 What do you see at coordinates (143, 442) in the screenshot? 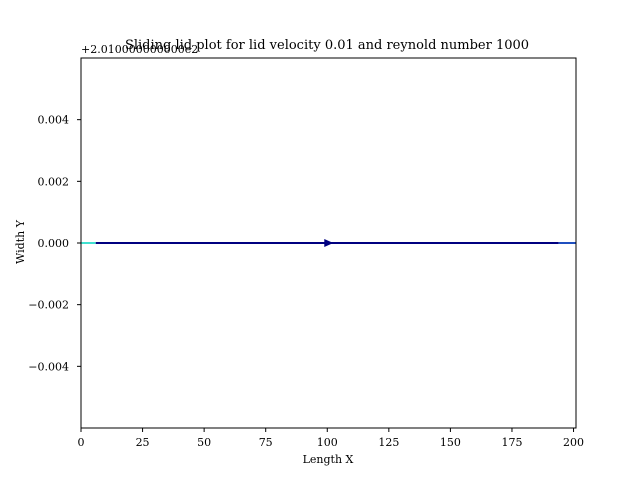
I see `x-tick-label: 25` at bounding box center [143, 442].